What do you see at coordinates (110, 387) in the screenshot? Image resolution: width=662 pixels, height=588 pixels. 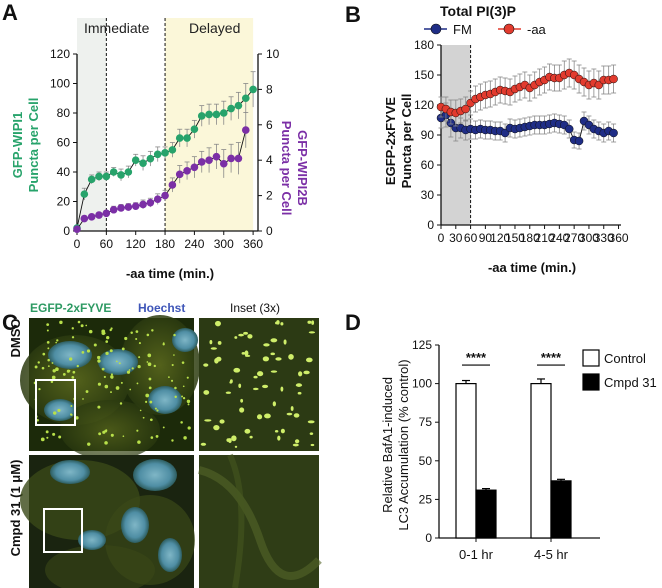 I see `image-dmso-main` at bounding box center [110, 387].